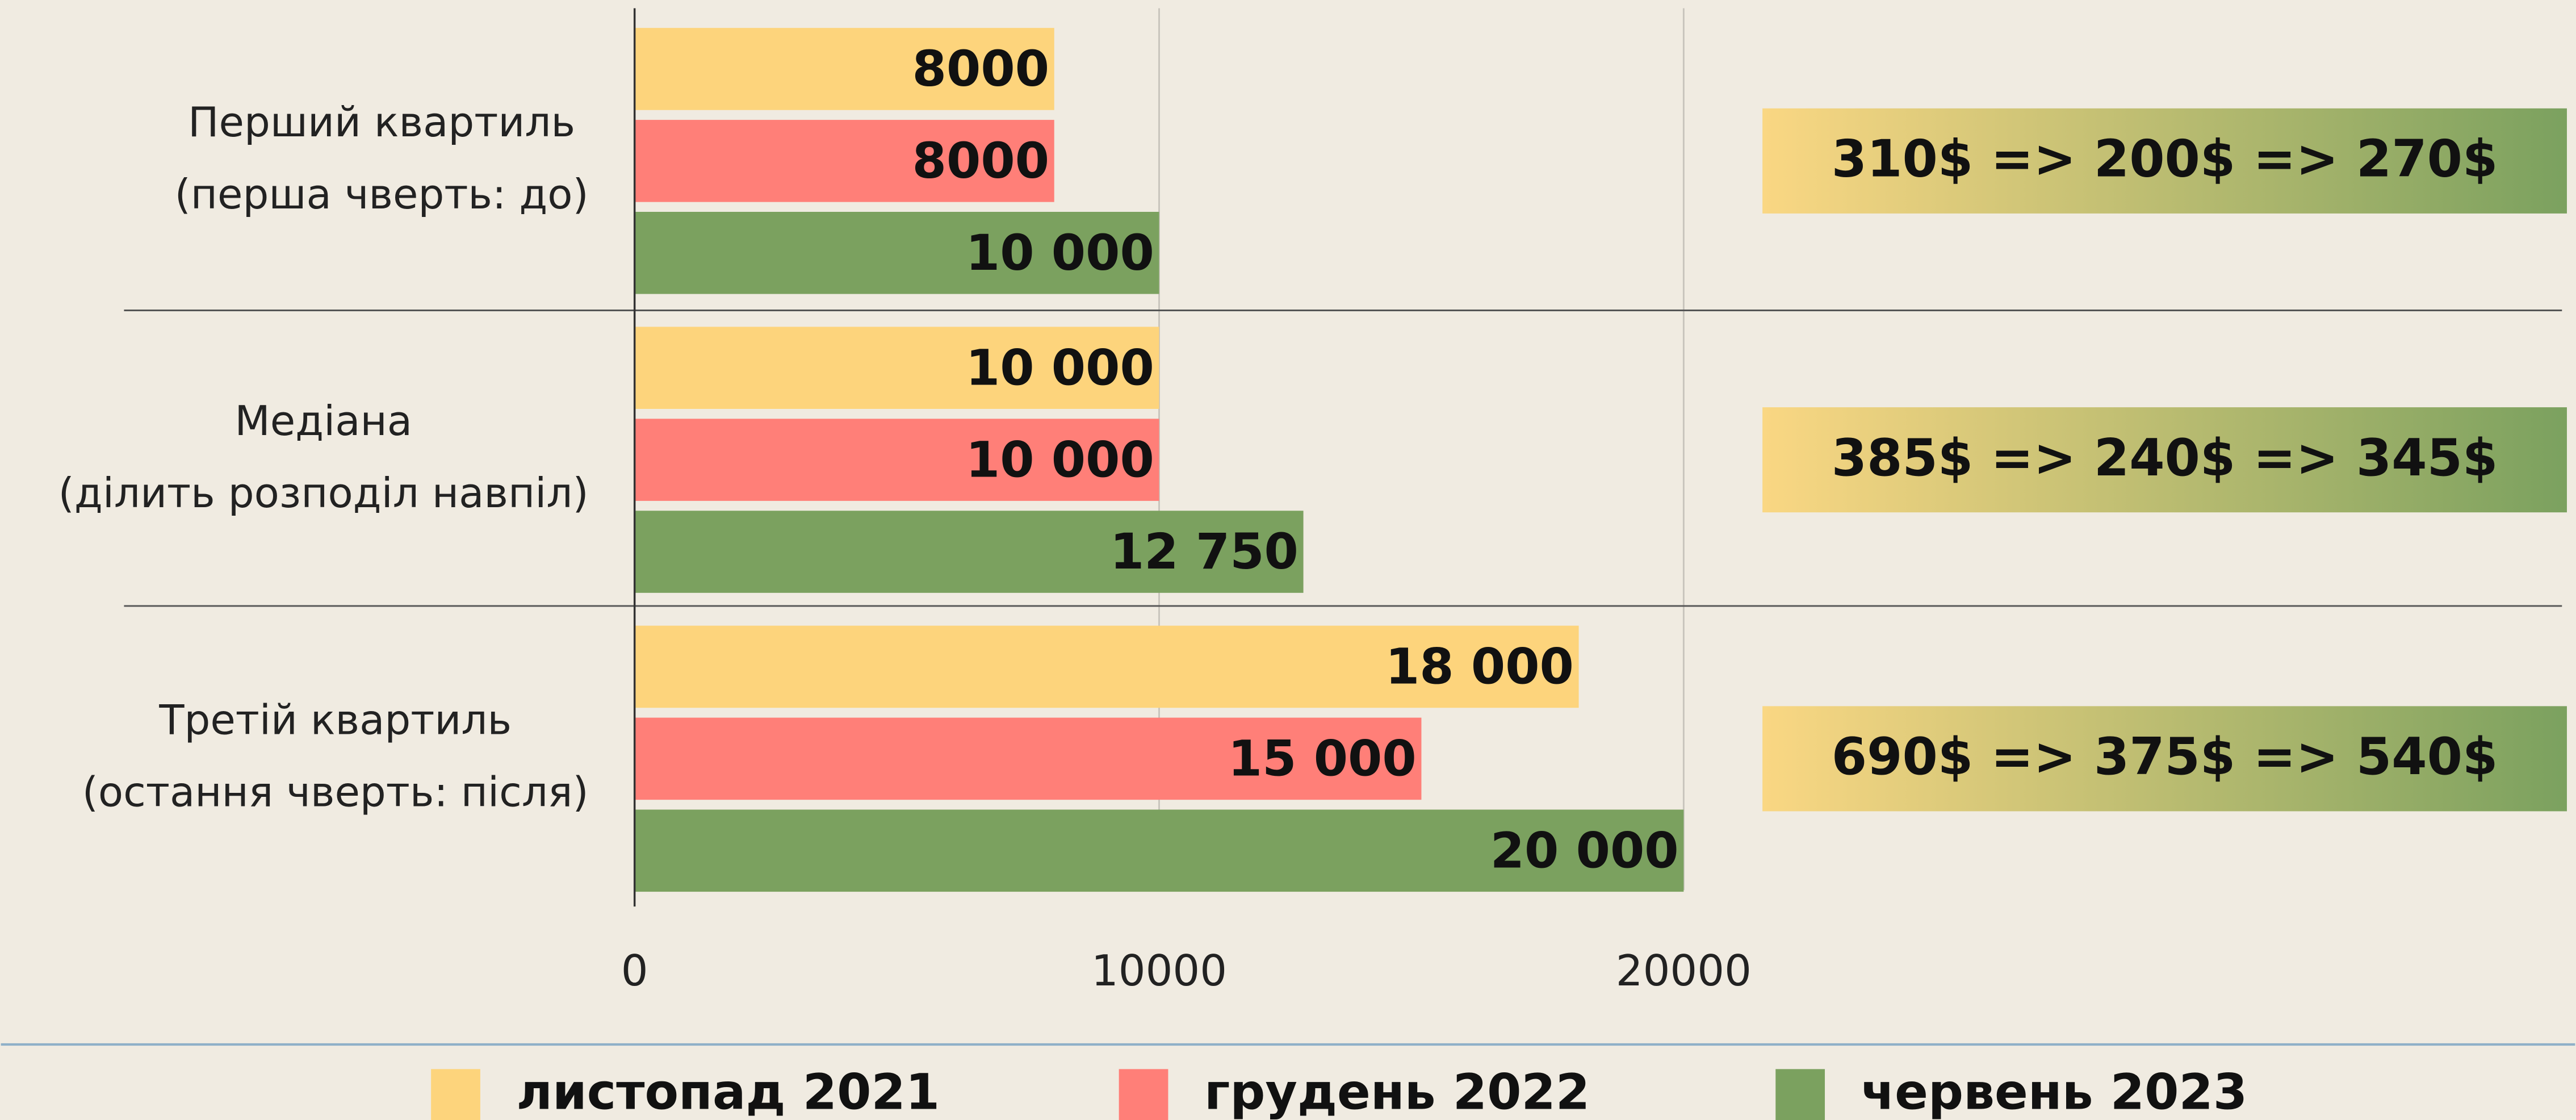 The image size is (2576, 1120). What do you see at coordinates (634, 971) in the screenshot?
I see `x-tick-label: 0` at bounding box center [634, 971].